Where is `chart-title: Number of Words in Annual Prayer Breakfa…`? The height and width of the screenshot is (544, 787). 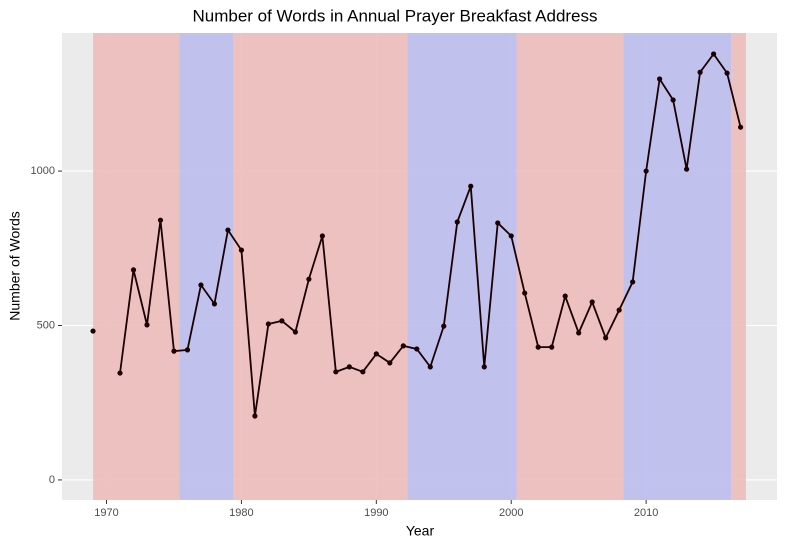 chart-title: Number of Words in Annual Prayer Breakfa… is located at coordinates (394, 15).